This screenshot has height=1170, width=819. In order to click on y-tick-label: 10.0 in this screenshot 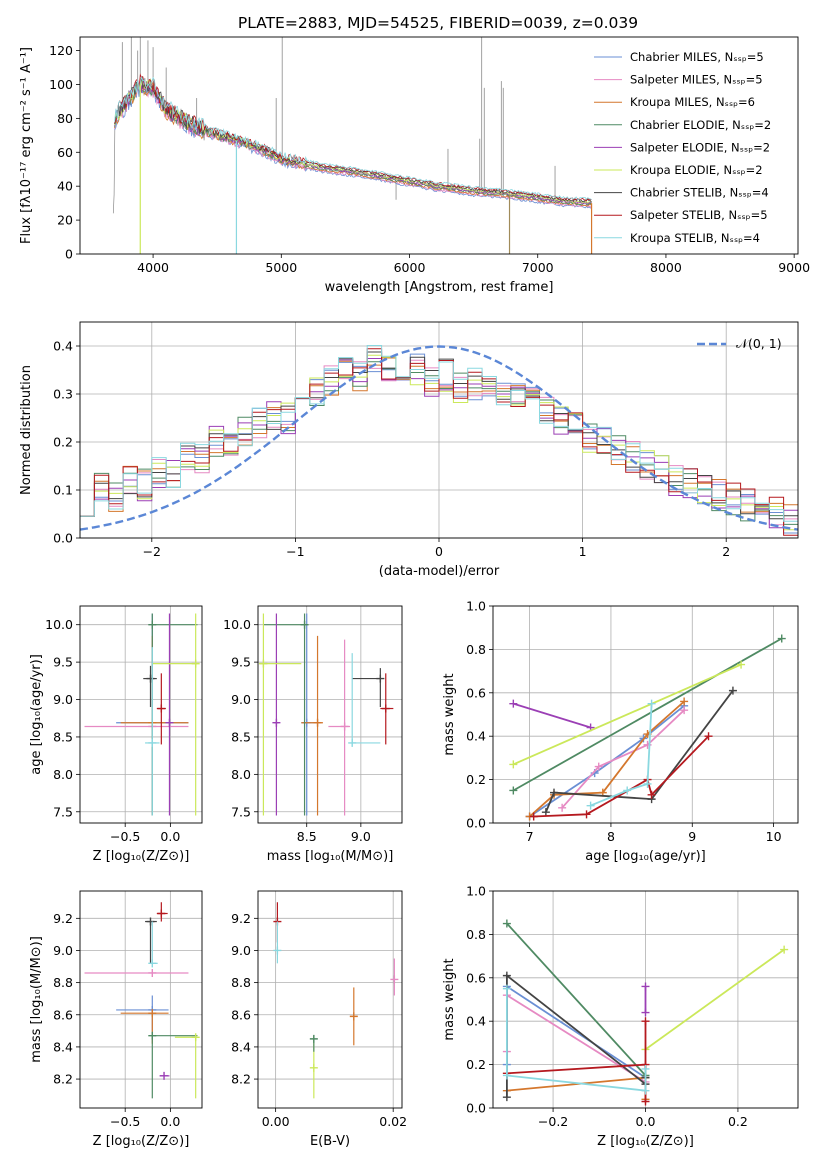, I will do `click(59, 624)`.